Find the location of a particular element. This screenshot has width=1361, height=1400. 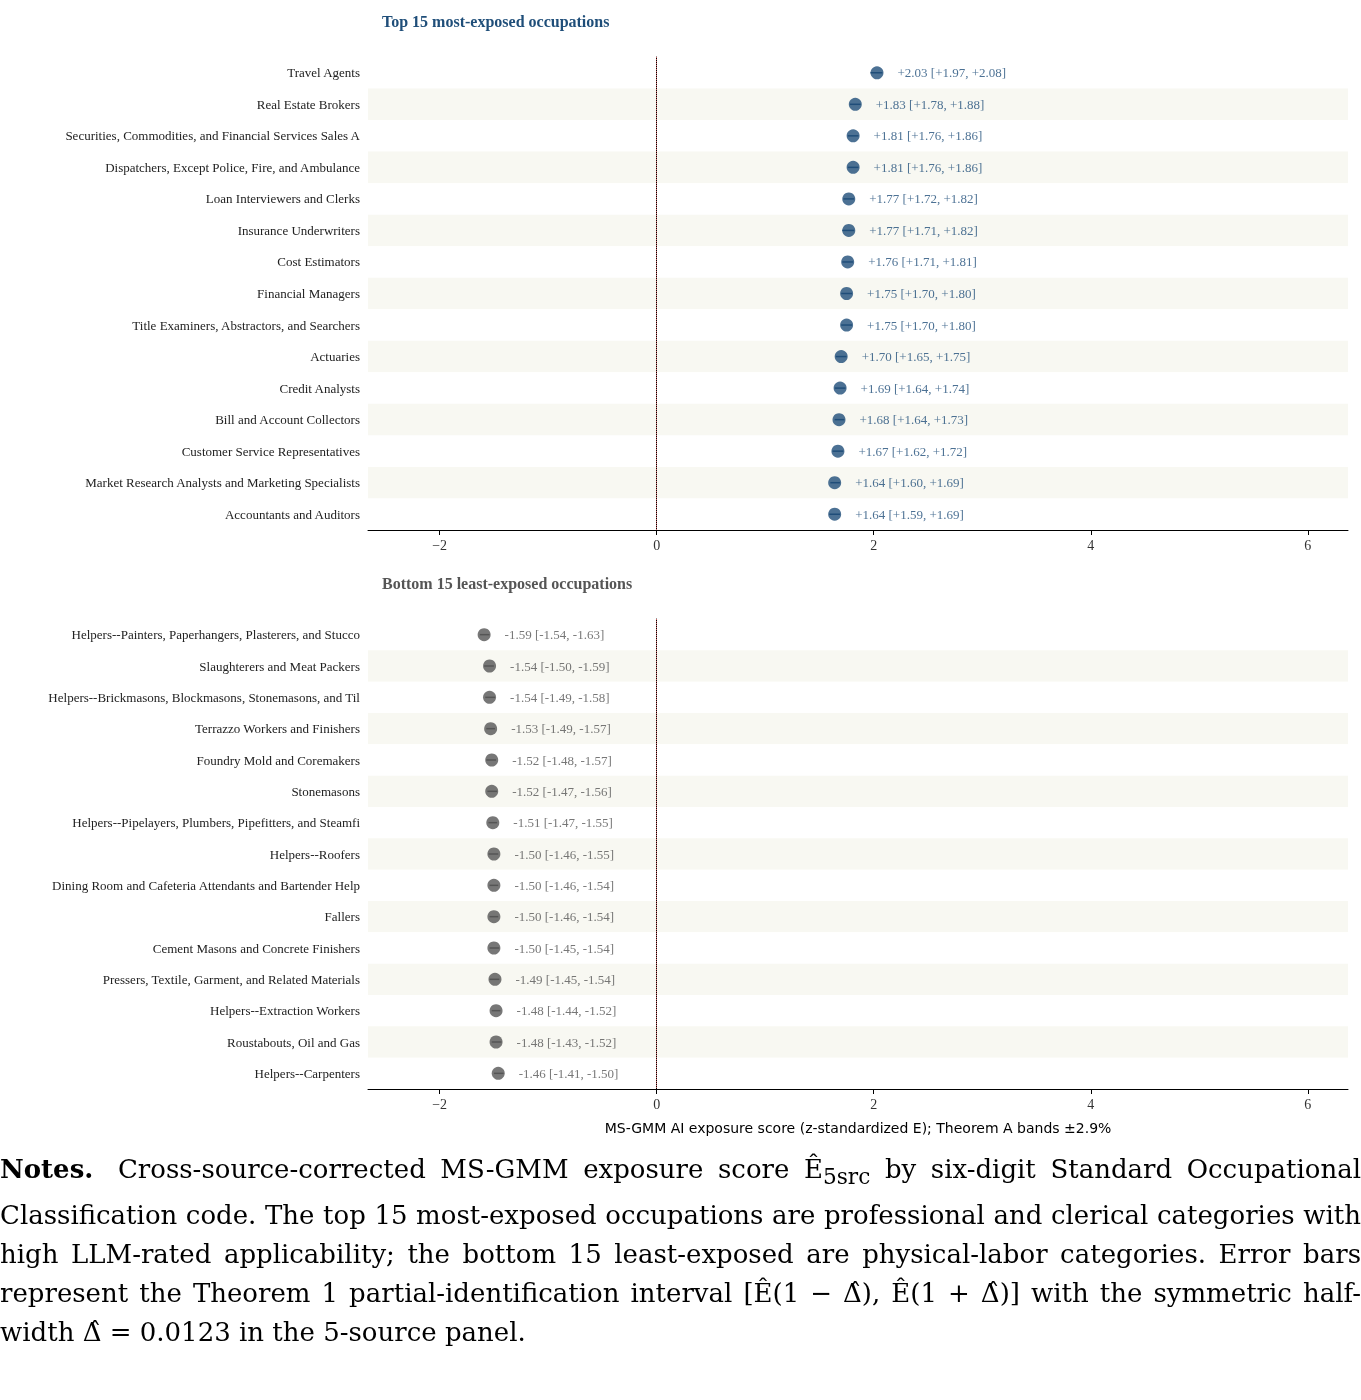

y-tick-label: Stonemasons is located at coordinates (325, 791).